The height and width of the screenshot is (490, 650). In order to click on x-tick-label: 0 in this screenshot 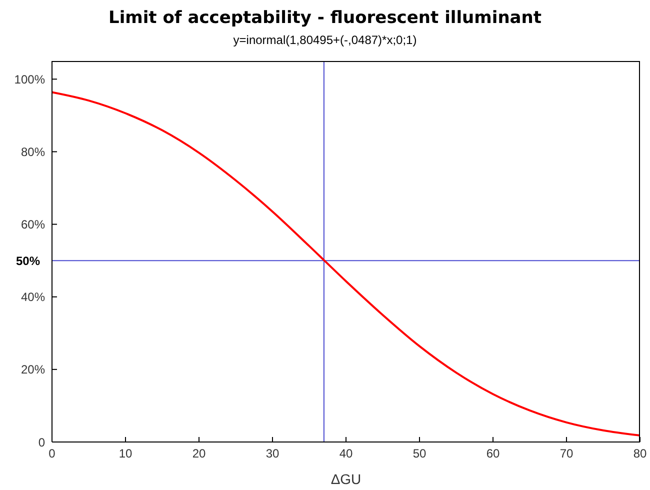, I will do `click(52, 453)`.